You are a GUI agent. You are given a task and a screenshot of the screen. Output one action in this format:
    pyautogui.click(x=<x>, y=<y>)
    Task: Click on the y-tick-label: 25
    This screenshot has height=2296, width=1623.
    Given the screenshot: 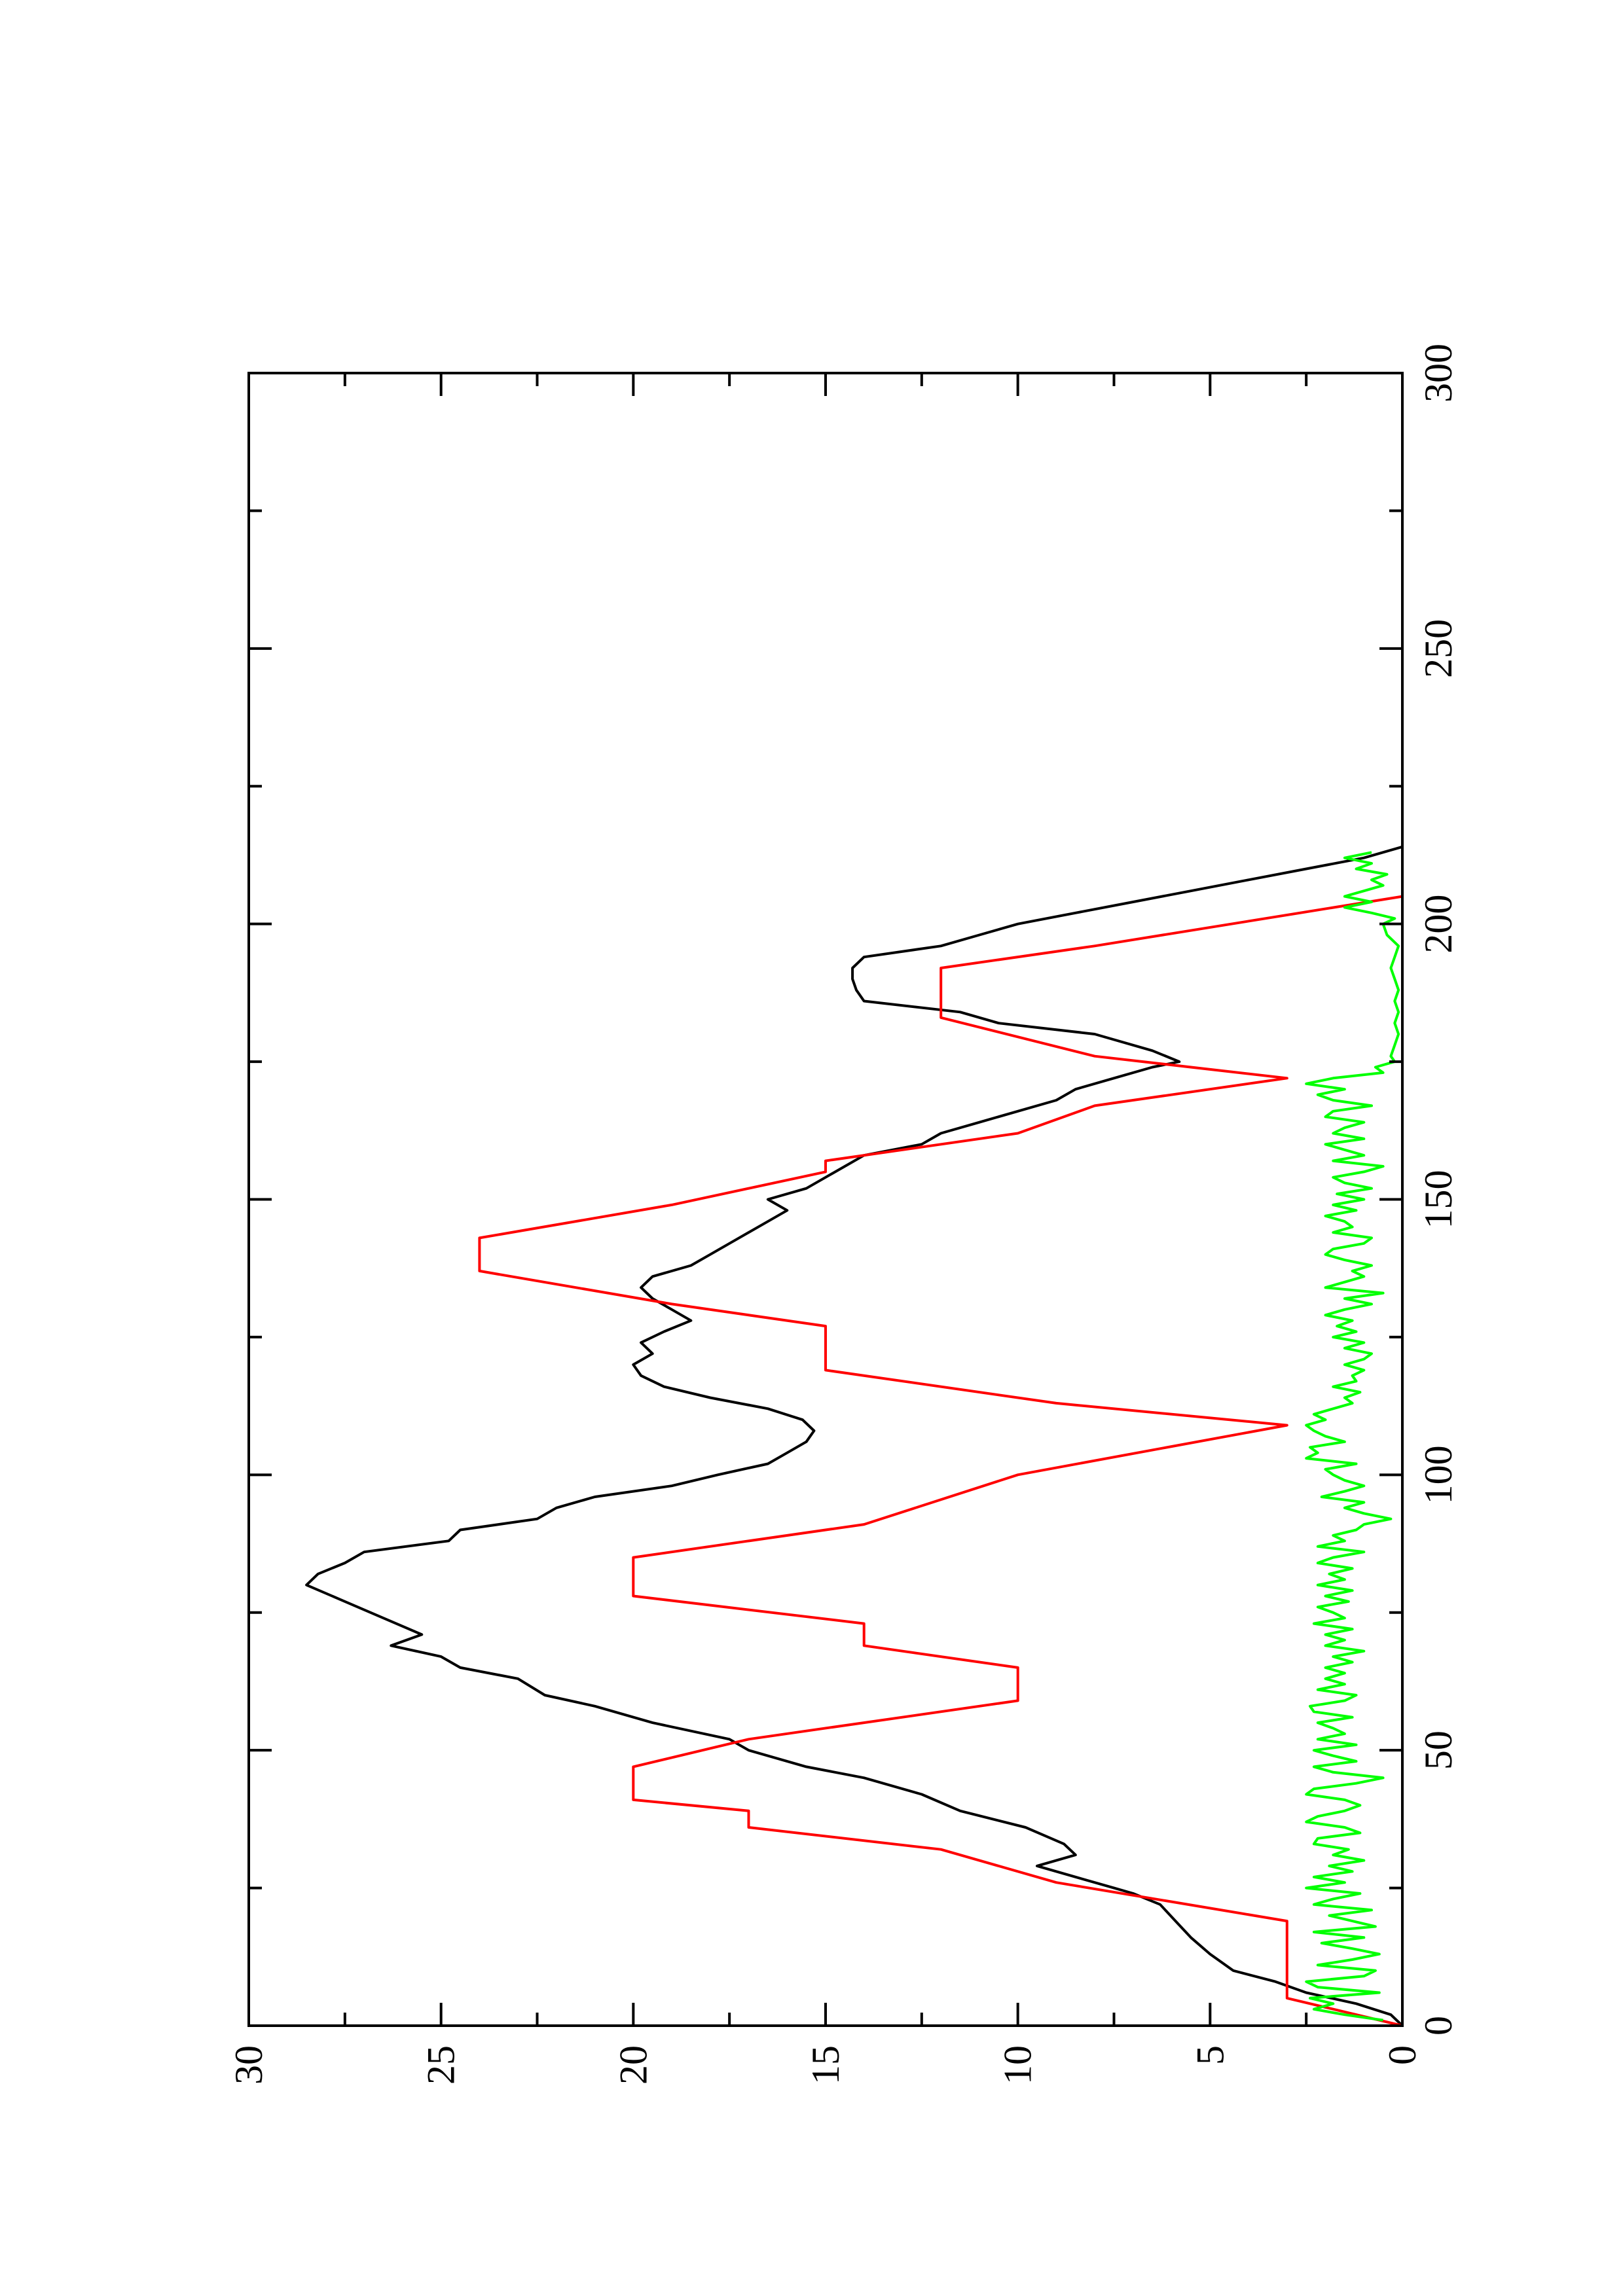 What is the action you would take?
    pyautogui.click(x=441, y=2065)
    